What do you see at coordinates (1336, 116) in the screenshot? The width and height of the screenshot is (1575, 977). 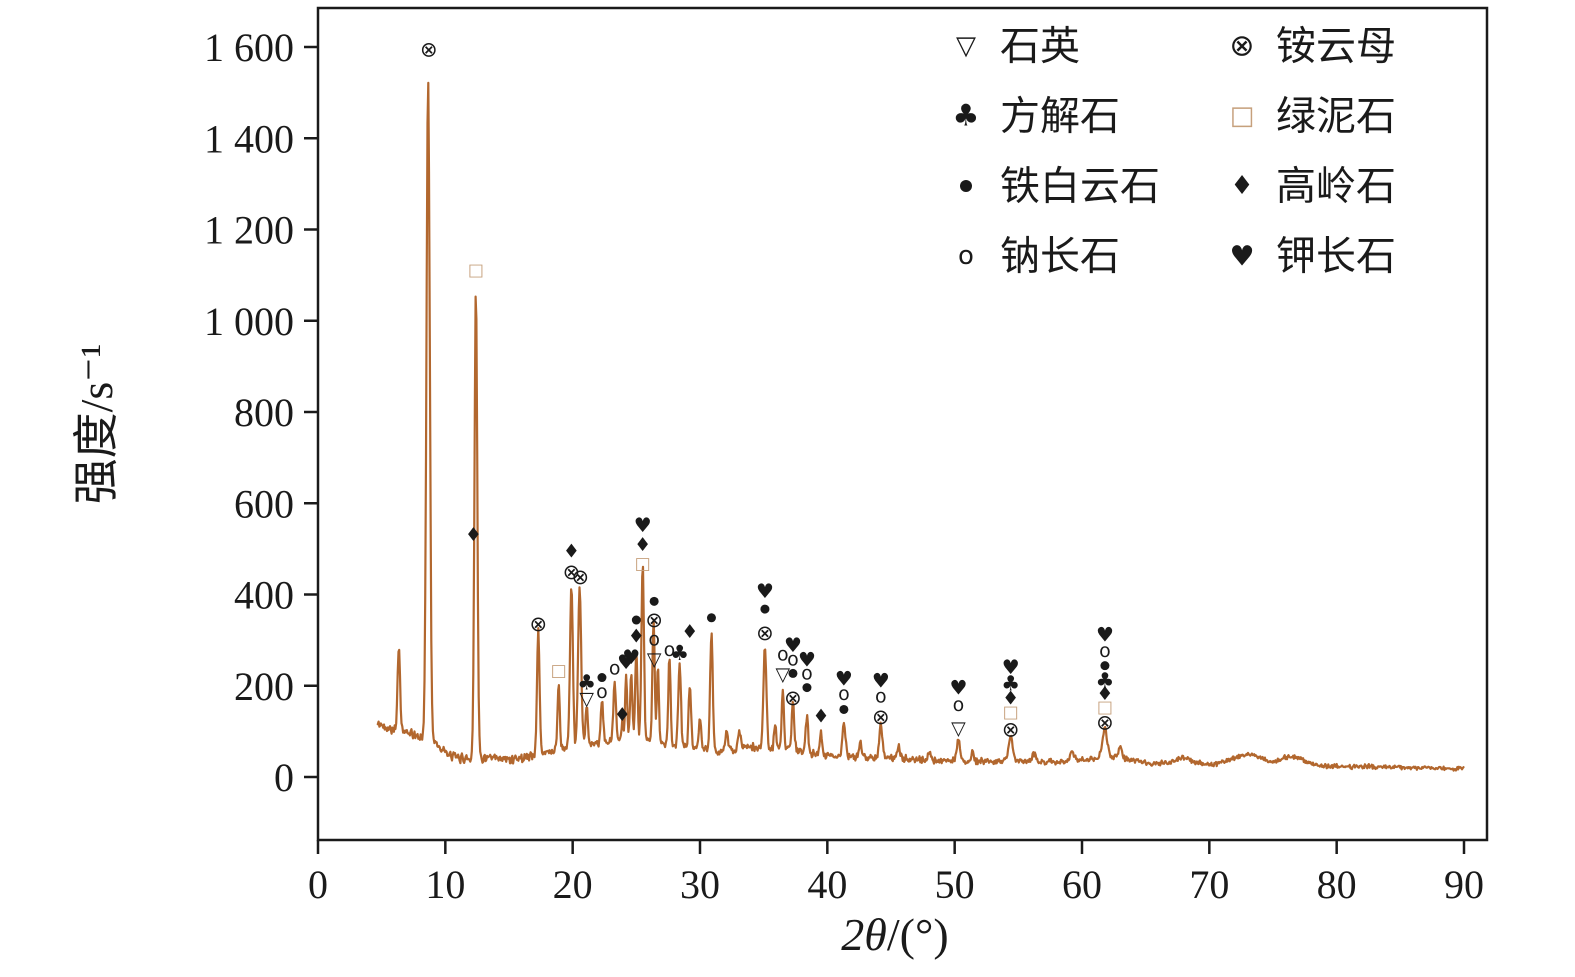 I see `legend-label-chlorite: 绿泥石` at bounding box center [1336, 116].